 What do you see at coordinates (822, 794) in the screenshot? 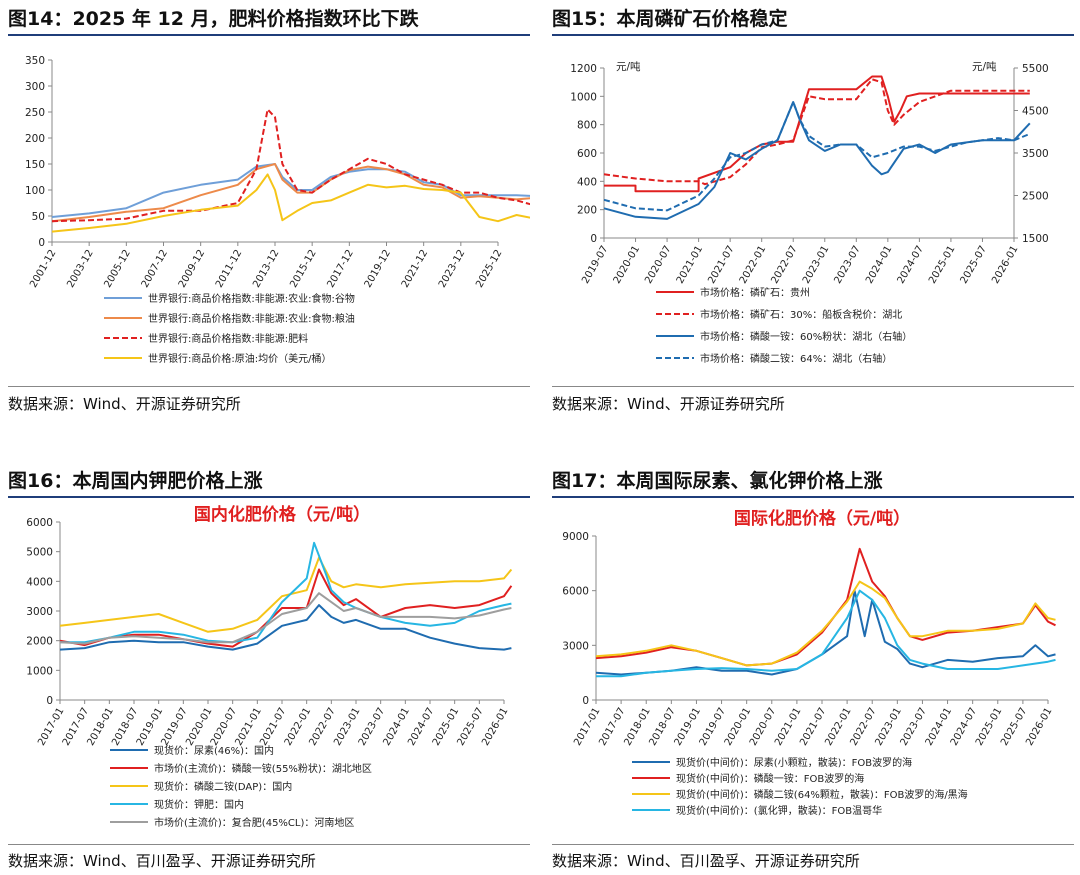
I see `legend-label: 现货价(中间价)：磷酸二铵(64%颗粒，散装)：FOB波罗的海/黑海` at bounding box center [822, 794].